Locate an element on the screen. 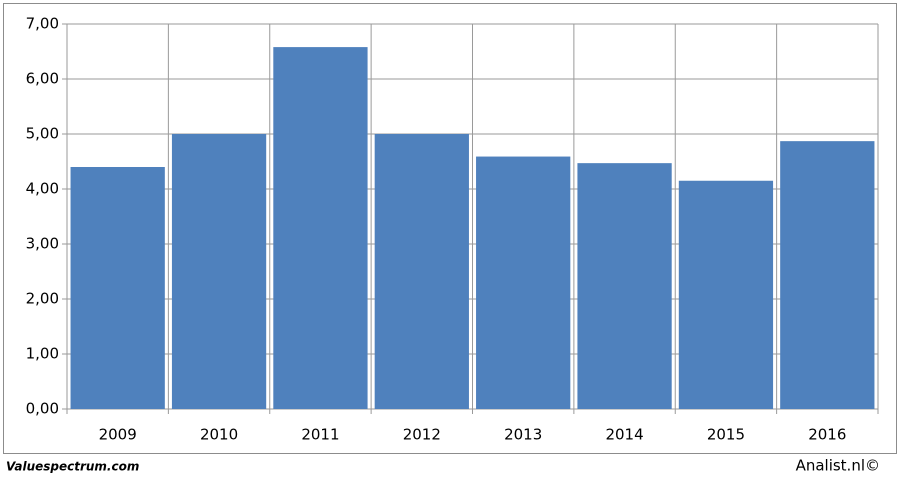  x-tick-label: 2015 is located at coordinates (726, 435).